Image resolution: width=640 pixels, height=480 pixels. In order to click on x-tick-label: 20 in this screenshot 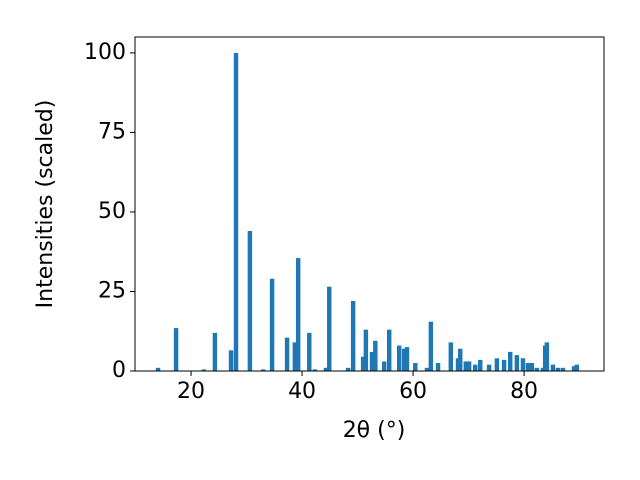, I will do `click(191, 391)`.